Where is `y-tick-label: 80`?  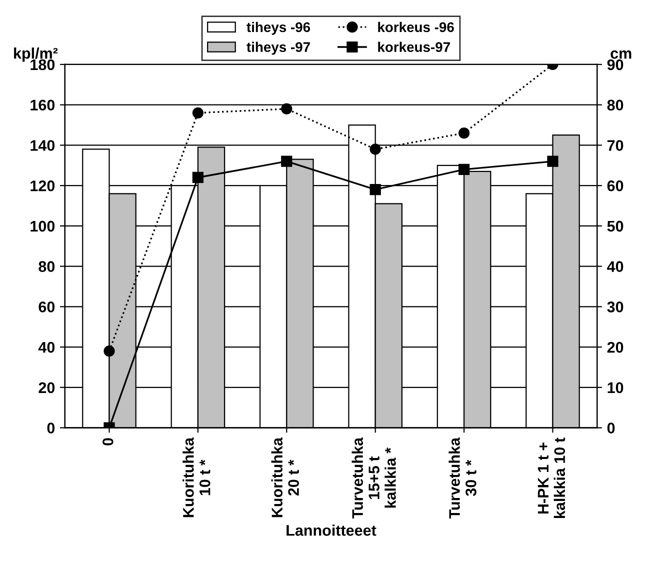 y-tick-label: 80 is located at coordinates (46, 266).